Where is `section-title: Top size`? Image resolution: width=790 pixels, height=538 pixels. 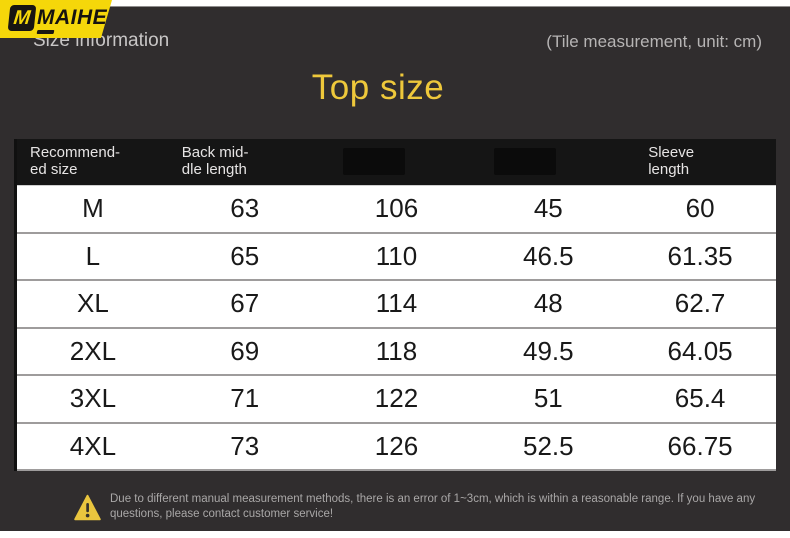
section-title: Top size is located at coordinates (378, 87).